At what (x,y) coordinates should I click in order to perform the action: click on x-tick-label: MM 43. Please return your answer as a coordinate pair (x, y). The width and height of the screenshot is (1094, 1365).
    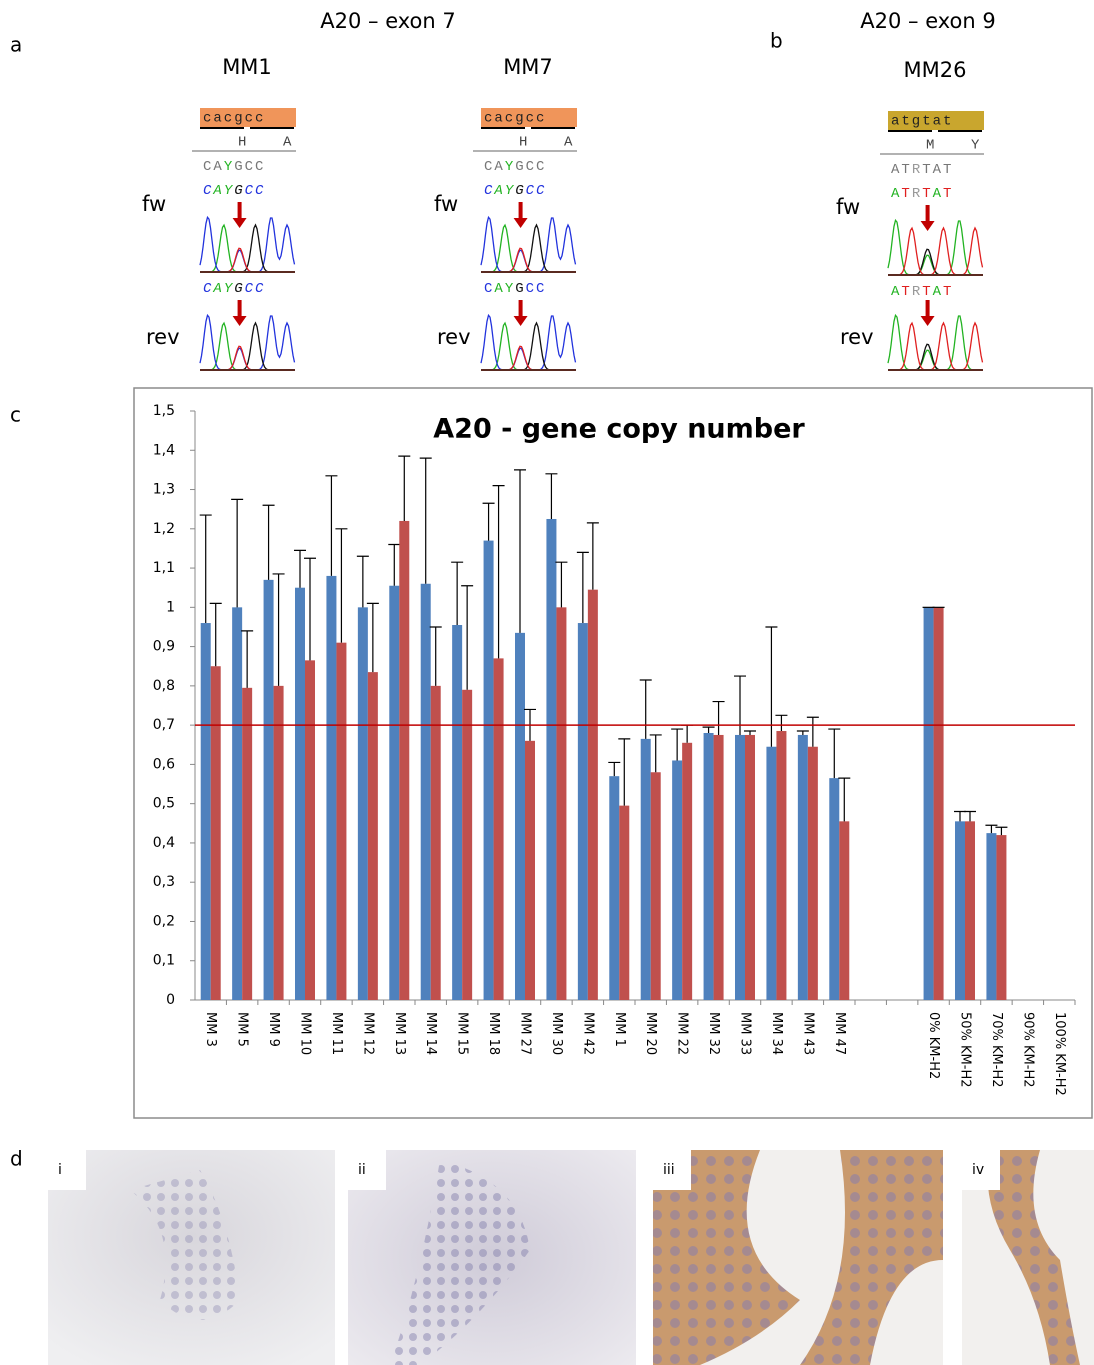
    Looking at the image, I should click on (807, 1033).